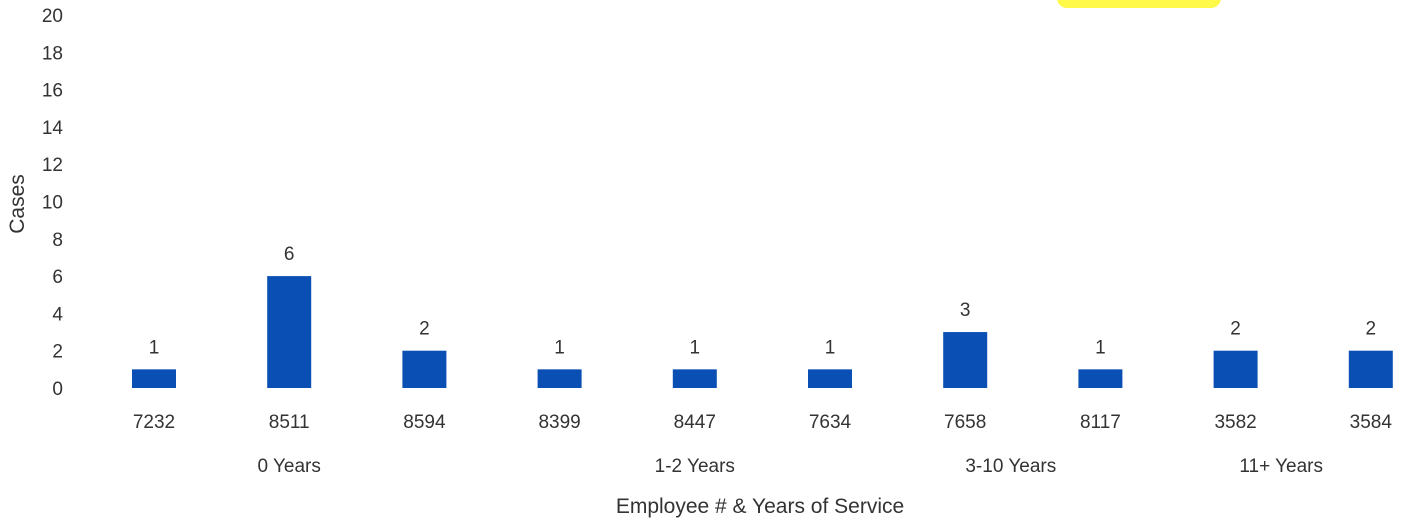  I want to click on y-tick-label: 10, so click(52, 203).